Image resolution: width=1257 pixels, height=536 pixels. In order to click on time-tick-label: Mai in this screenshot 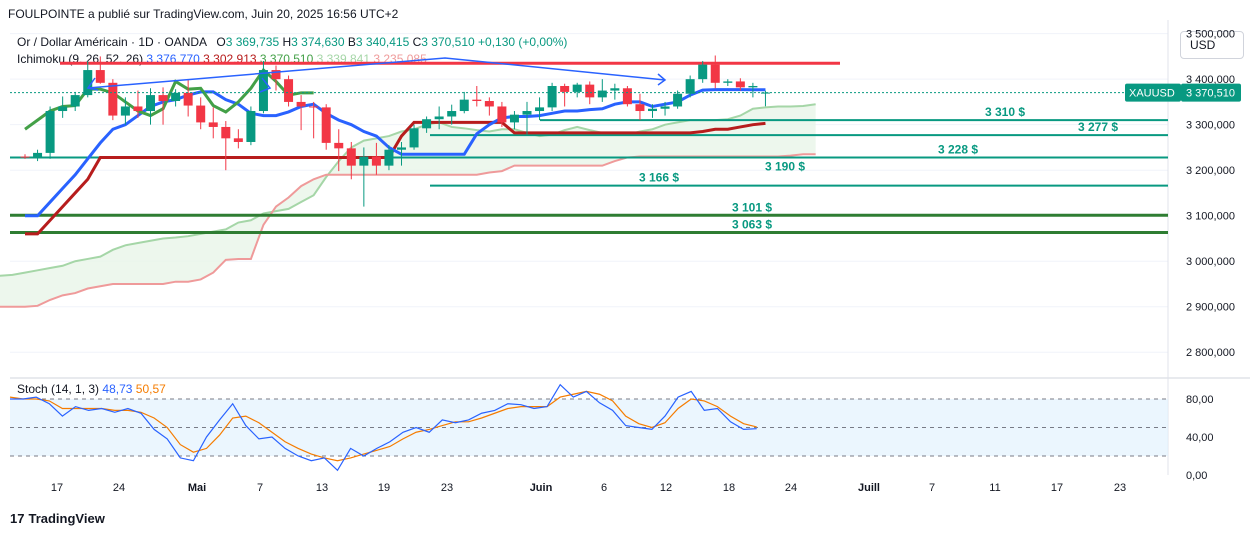, I will do `click(197, 488)`.